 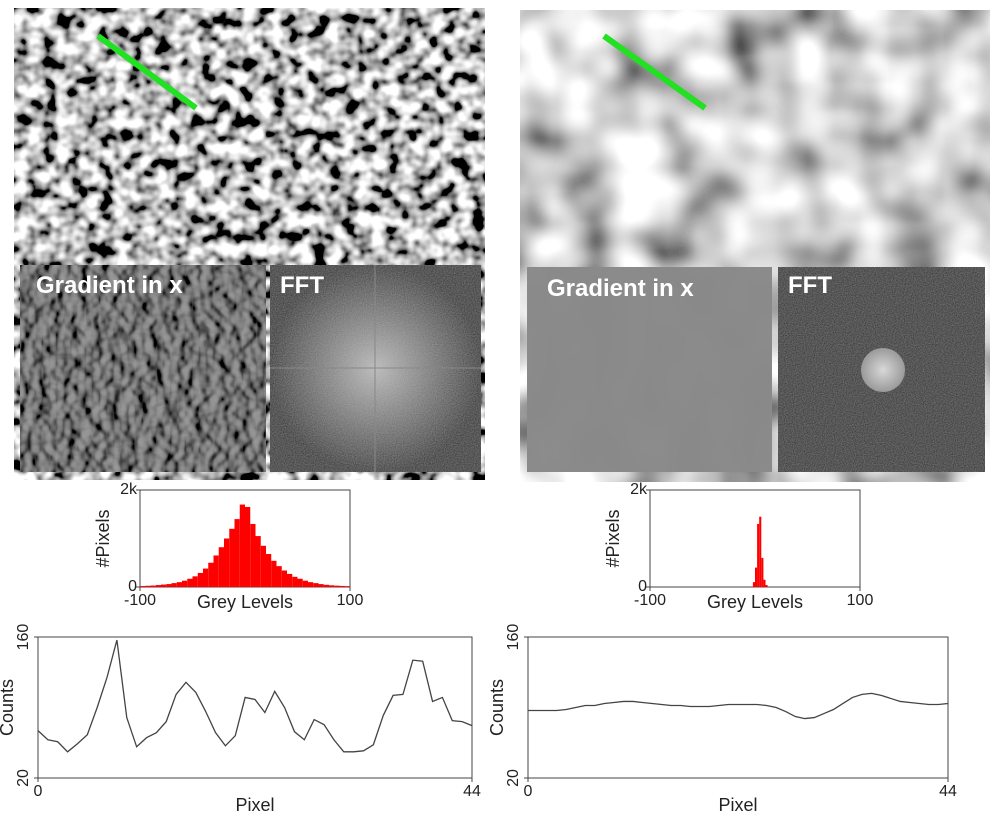 What do you see at coordinates (883, 370) in the screenshot?
I see `fft-disc` at bounding box center [883, 370].